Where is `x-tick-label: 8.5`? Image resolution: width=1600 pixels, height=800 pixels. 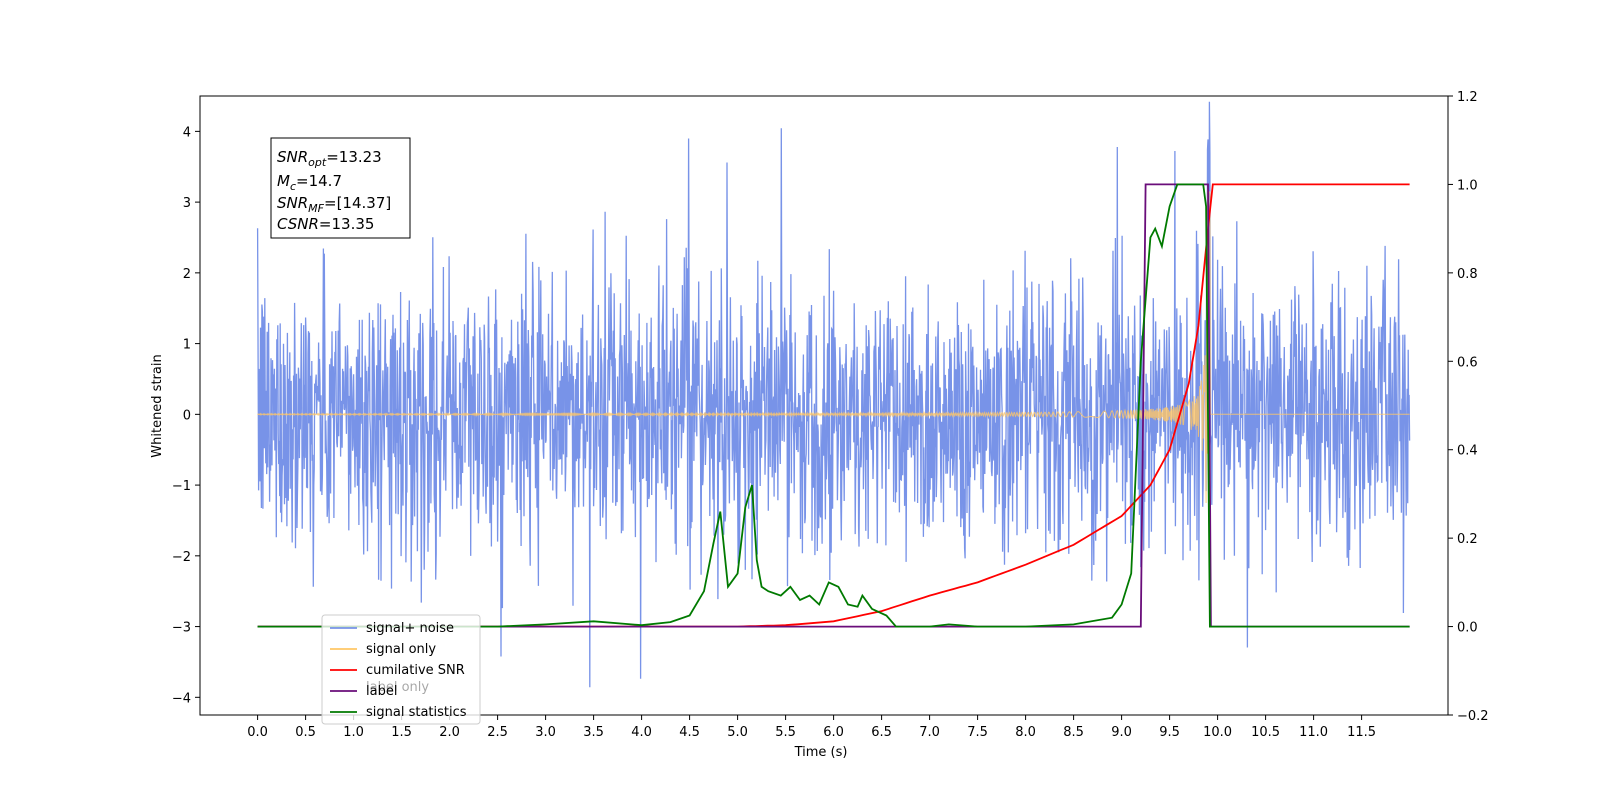
x-tick-label: 8.5 is located at coordinates (1073, 732).